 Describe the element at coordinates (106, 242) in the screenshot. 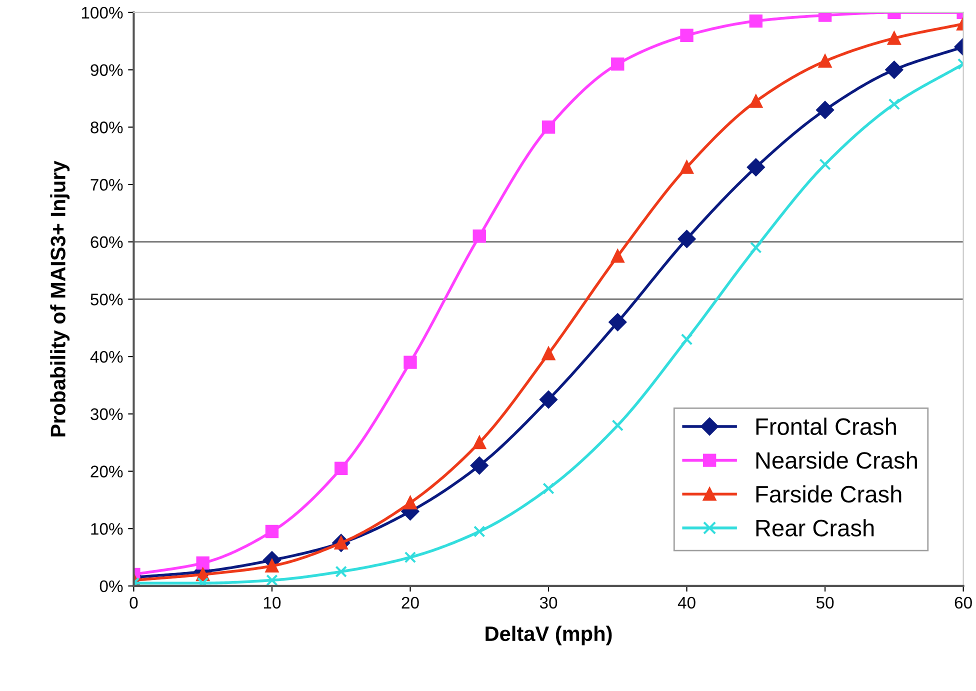

I see `y-tick-label: 60%` at that location.